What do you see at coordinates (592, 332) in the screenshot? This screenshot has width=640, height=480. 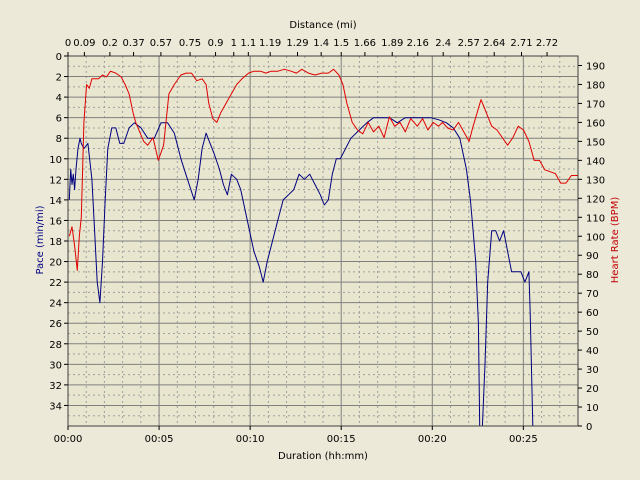 I see `y2-tick-label: 50` at bounding box center [592, 332].